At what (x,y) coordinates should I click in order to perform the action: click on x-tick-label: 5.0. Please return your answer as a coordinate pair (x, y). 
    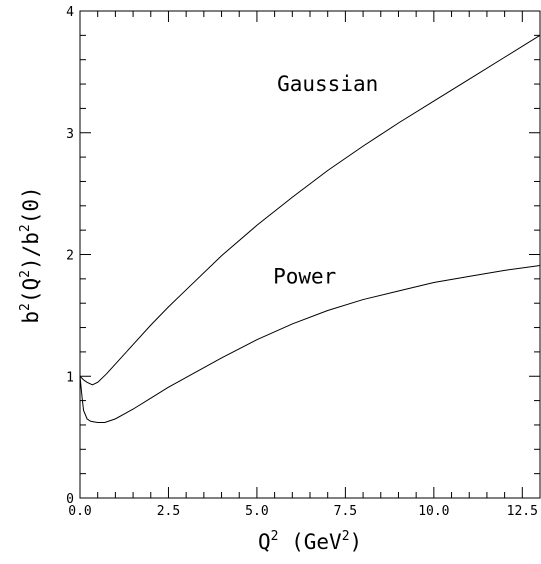
    Looking at the image, I should click on (256, 511).